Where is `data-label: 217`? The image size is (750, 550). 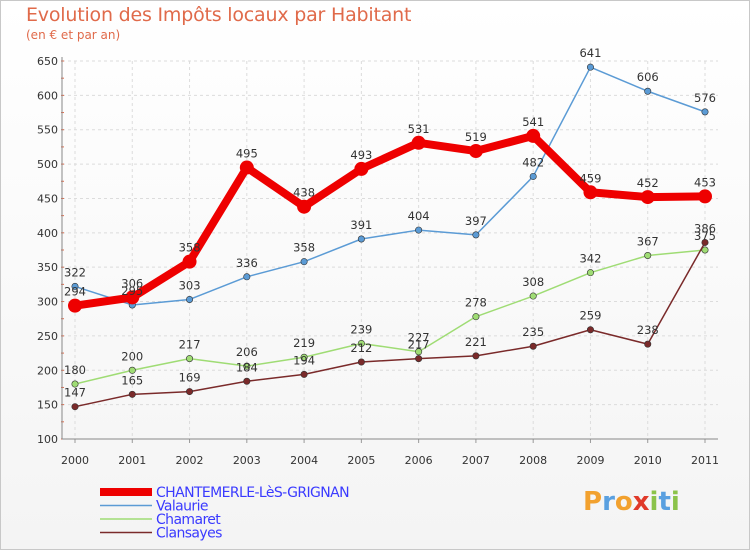 data-label: 217 is located at coordinates (419, 345).